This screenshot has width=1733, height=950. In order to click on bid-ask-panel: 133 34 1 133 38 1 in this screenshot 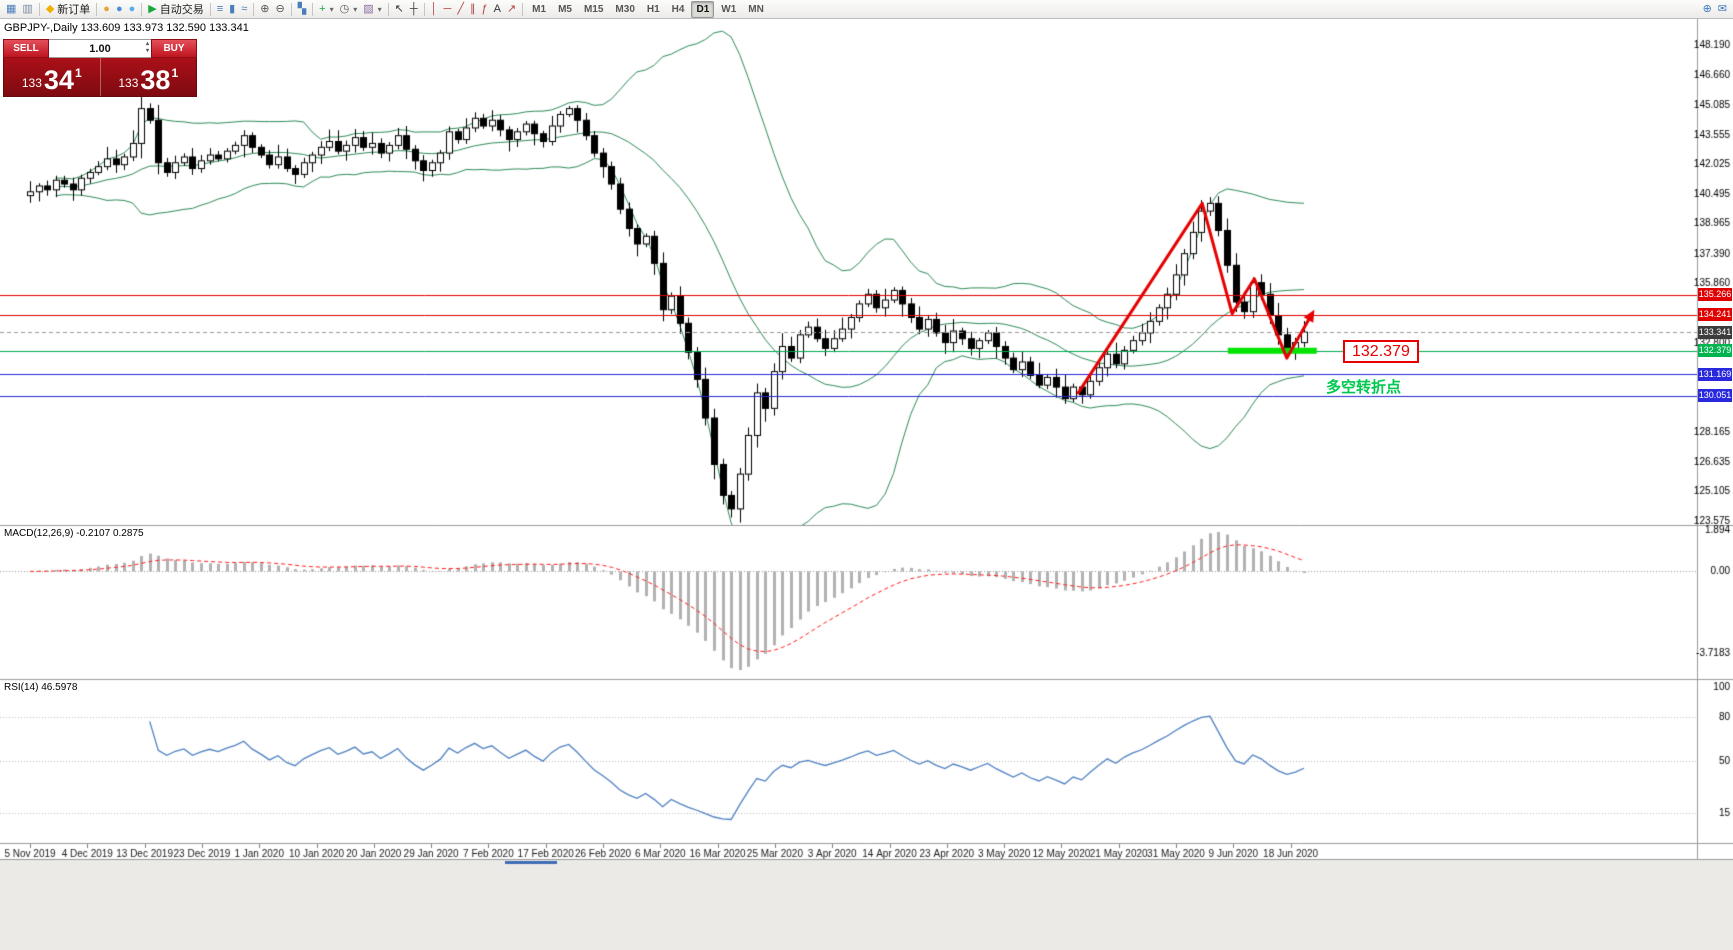, I will do `click(100, 77)`.